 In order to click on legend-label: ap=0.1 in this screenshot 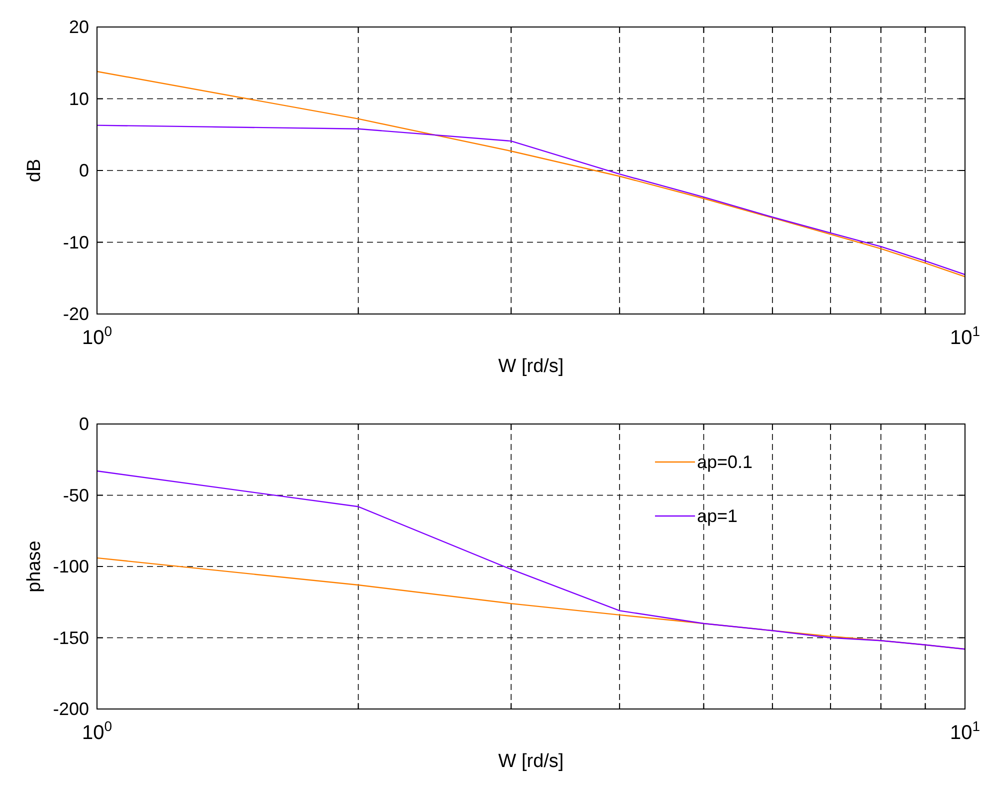, I will do `click(725, 462)`.